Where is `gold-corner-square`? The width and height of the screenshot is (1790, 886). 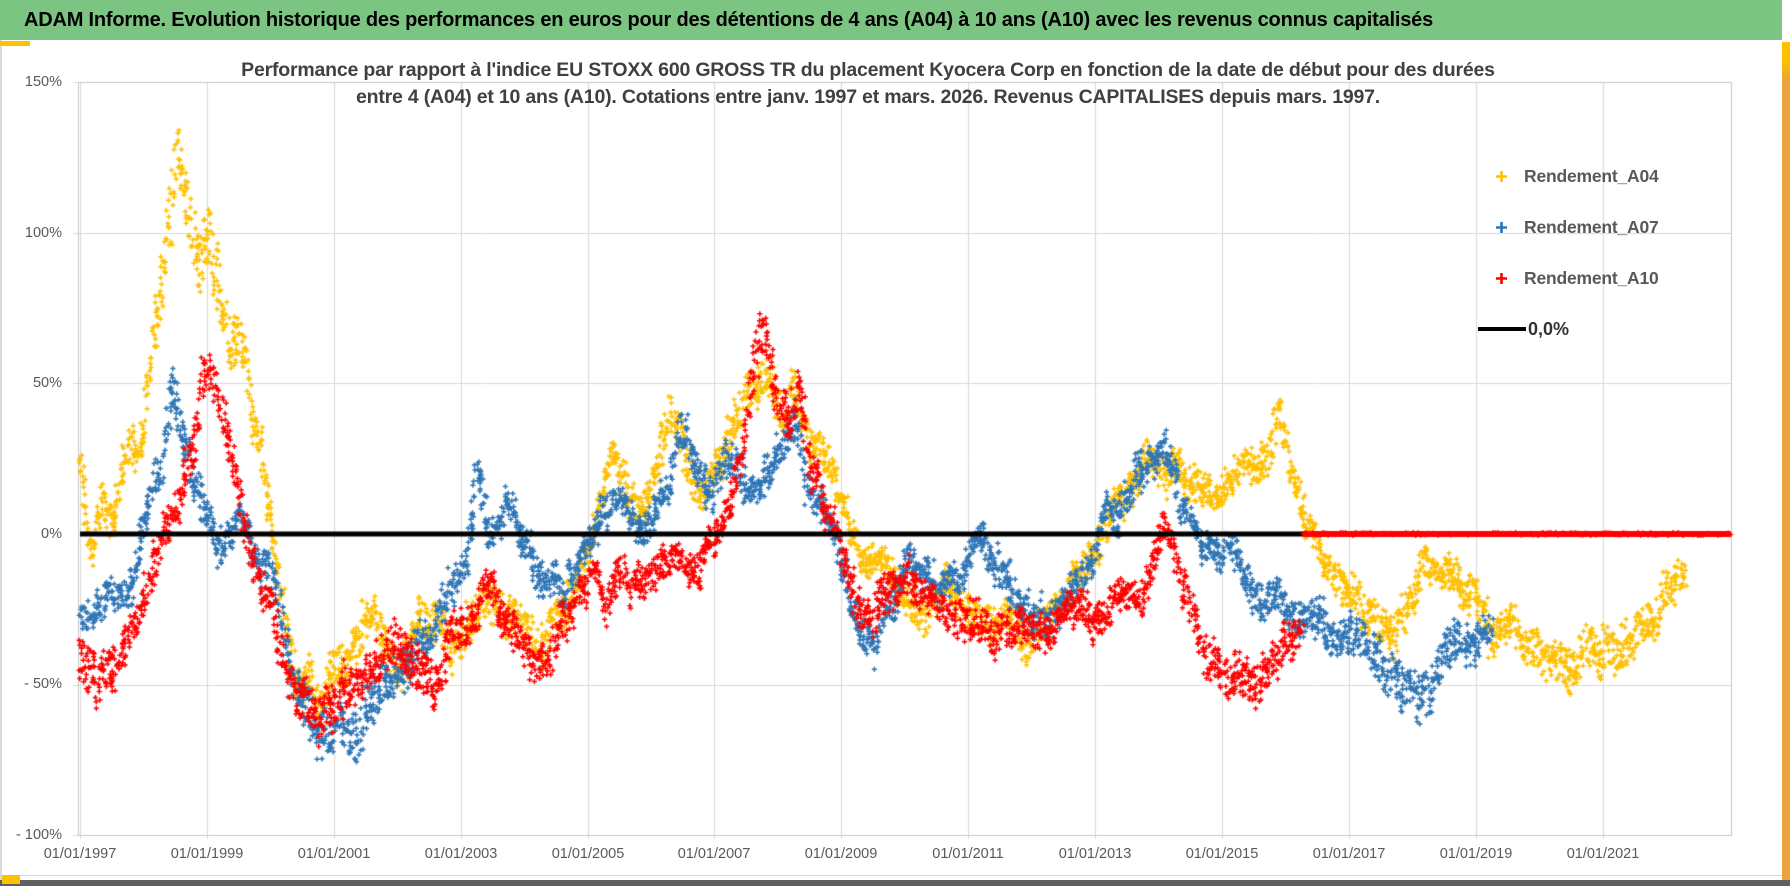
gold-corner-square is located at coordinates (11, 879).